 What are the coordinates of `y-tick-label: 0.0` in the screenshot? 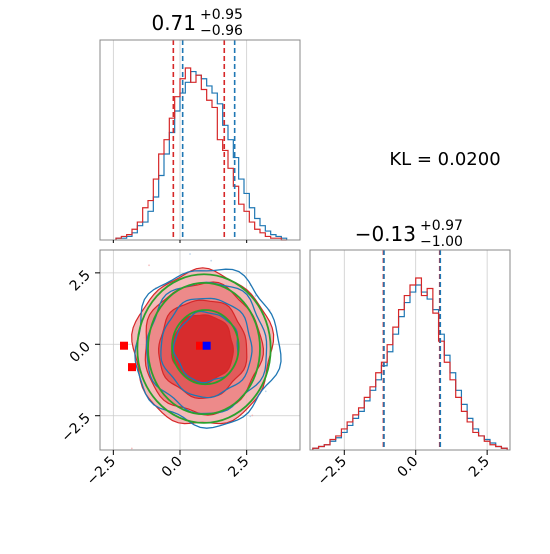 It's located at (80, 352).